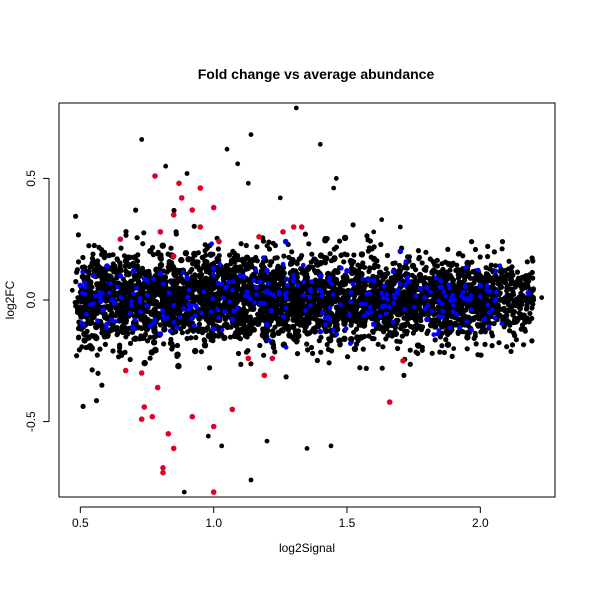 The height and width of the screenshot is (600, 600). What do you see at coordinates (307, 548) in the screenshot?
I see `x-axis-label: log2Signal` at bounding box center [307, 548].